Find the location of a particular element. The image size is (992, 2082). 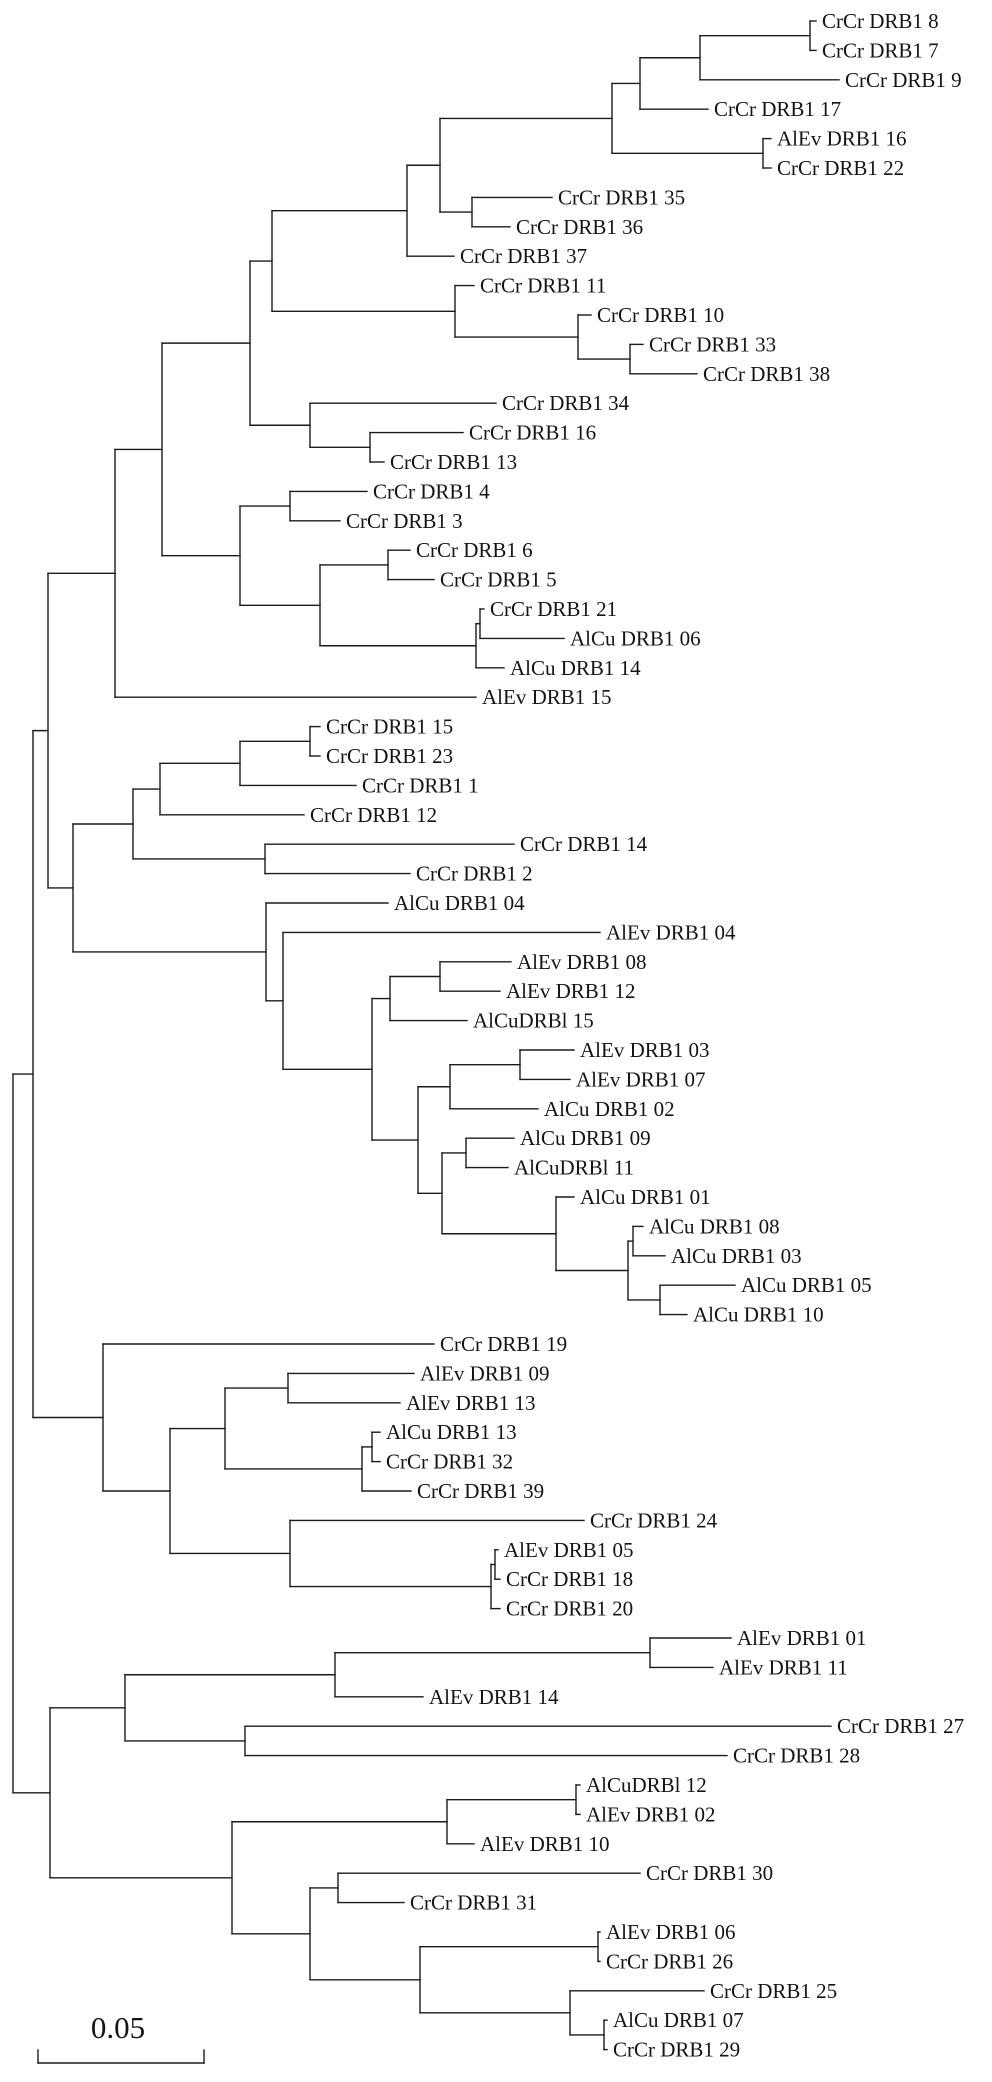

taxon-label: AlEv DRB1 06 is located at coordinates (671, 1932).